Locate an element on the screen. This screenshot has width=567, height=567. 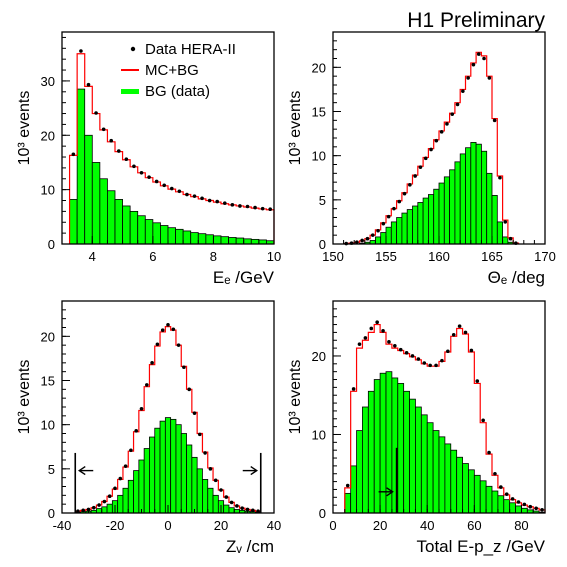
x-tick-label: 20 is located at coordinates (221, 525).